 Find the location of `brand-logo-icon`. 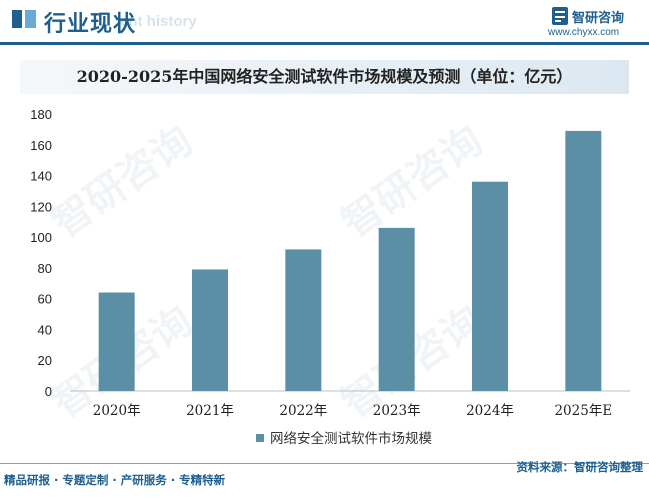

brand-logo-icon is located at coordinates (560, 16).